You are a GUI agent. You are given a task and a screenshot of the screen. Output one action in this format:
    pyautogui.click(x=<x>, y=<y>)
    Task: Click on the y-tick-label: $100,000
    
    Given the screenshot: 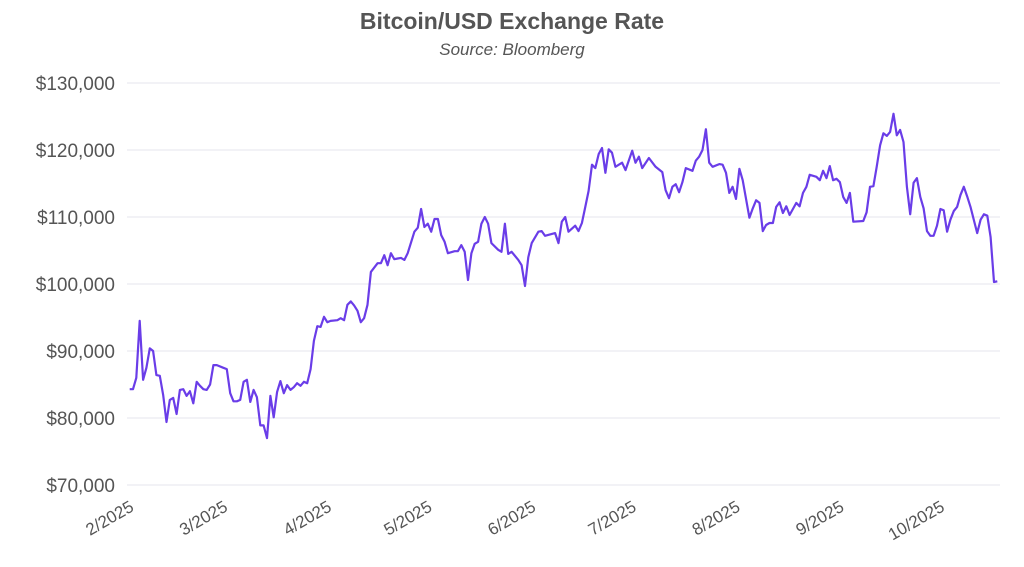 What is the action you would take?
    pyautogui.click(x=75, y=285)
    